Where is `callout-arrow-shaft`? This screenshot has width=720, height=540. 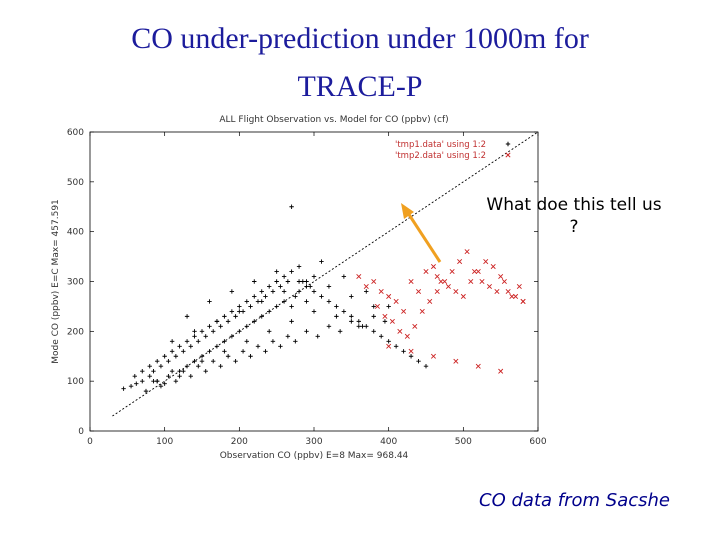 callout-arrow-shaft is located at coordinates (424, 237).